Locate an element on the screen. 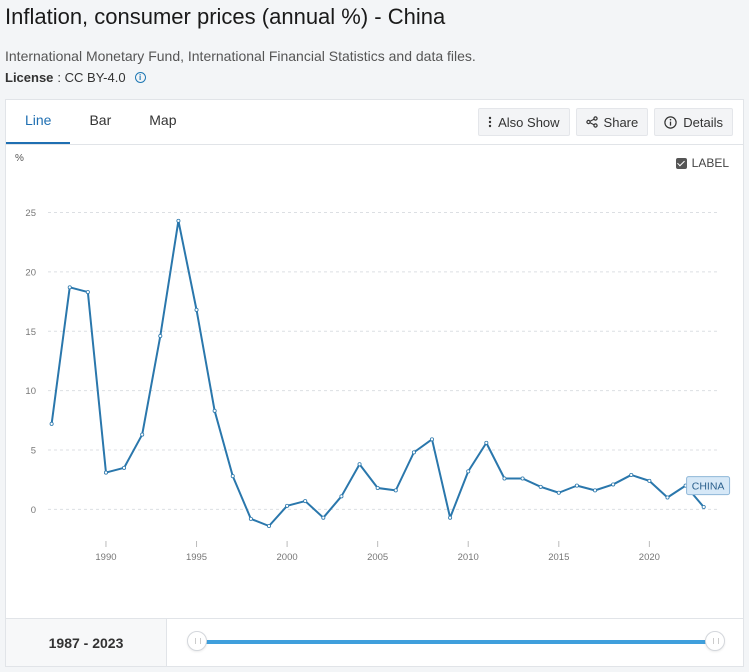 The width and height of the screenshot is (749, 672). y-tick-label: 10 is located at coordinates (30, 391).